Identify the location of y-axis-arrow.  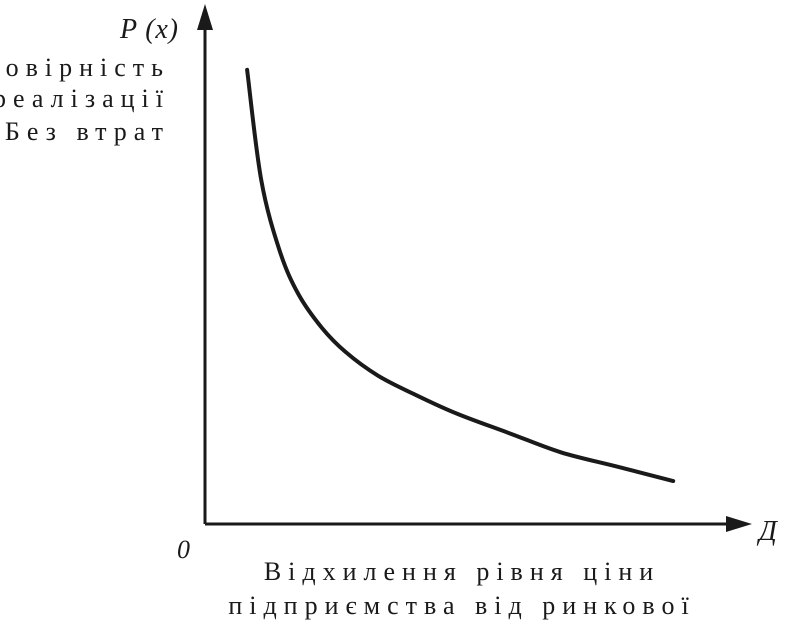
(205, 17).